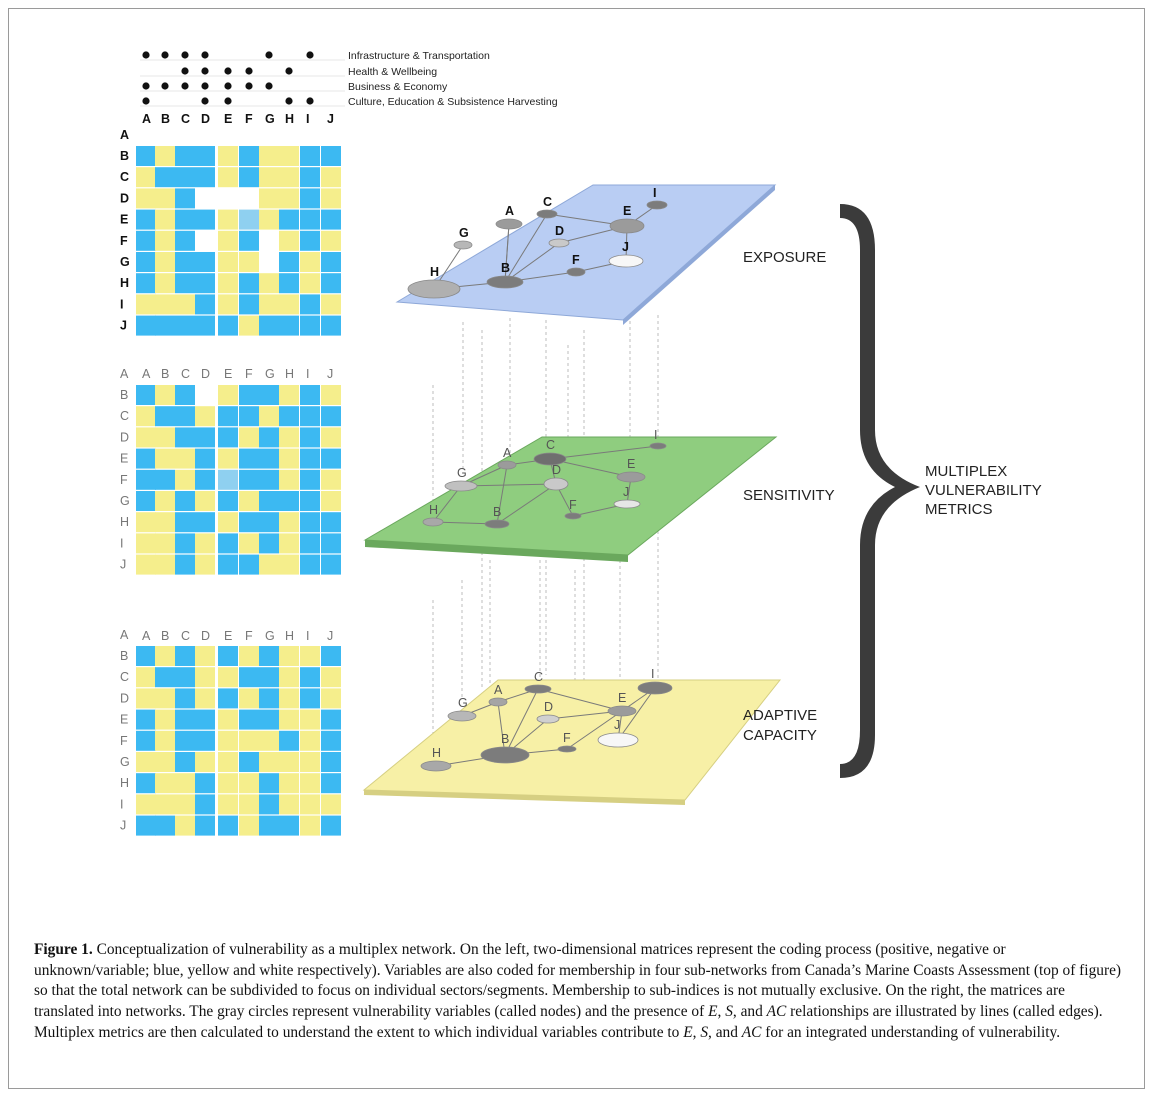 This screenshot has height=1097, width=1153. I want to click on column-header: C, so click(185, 119).